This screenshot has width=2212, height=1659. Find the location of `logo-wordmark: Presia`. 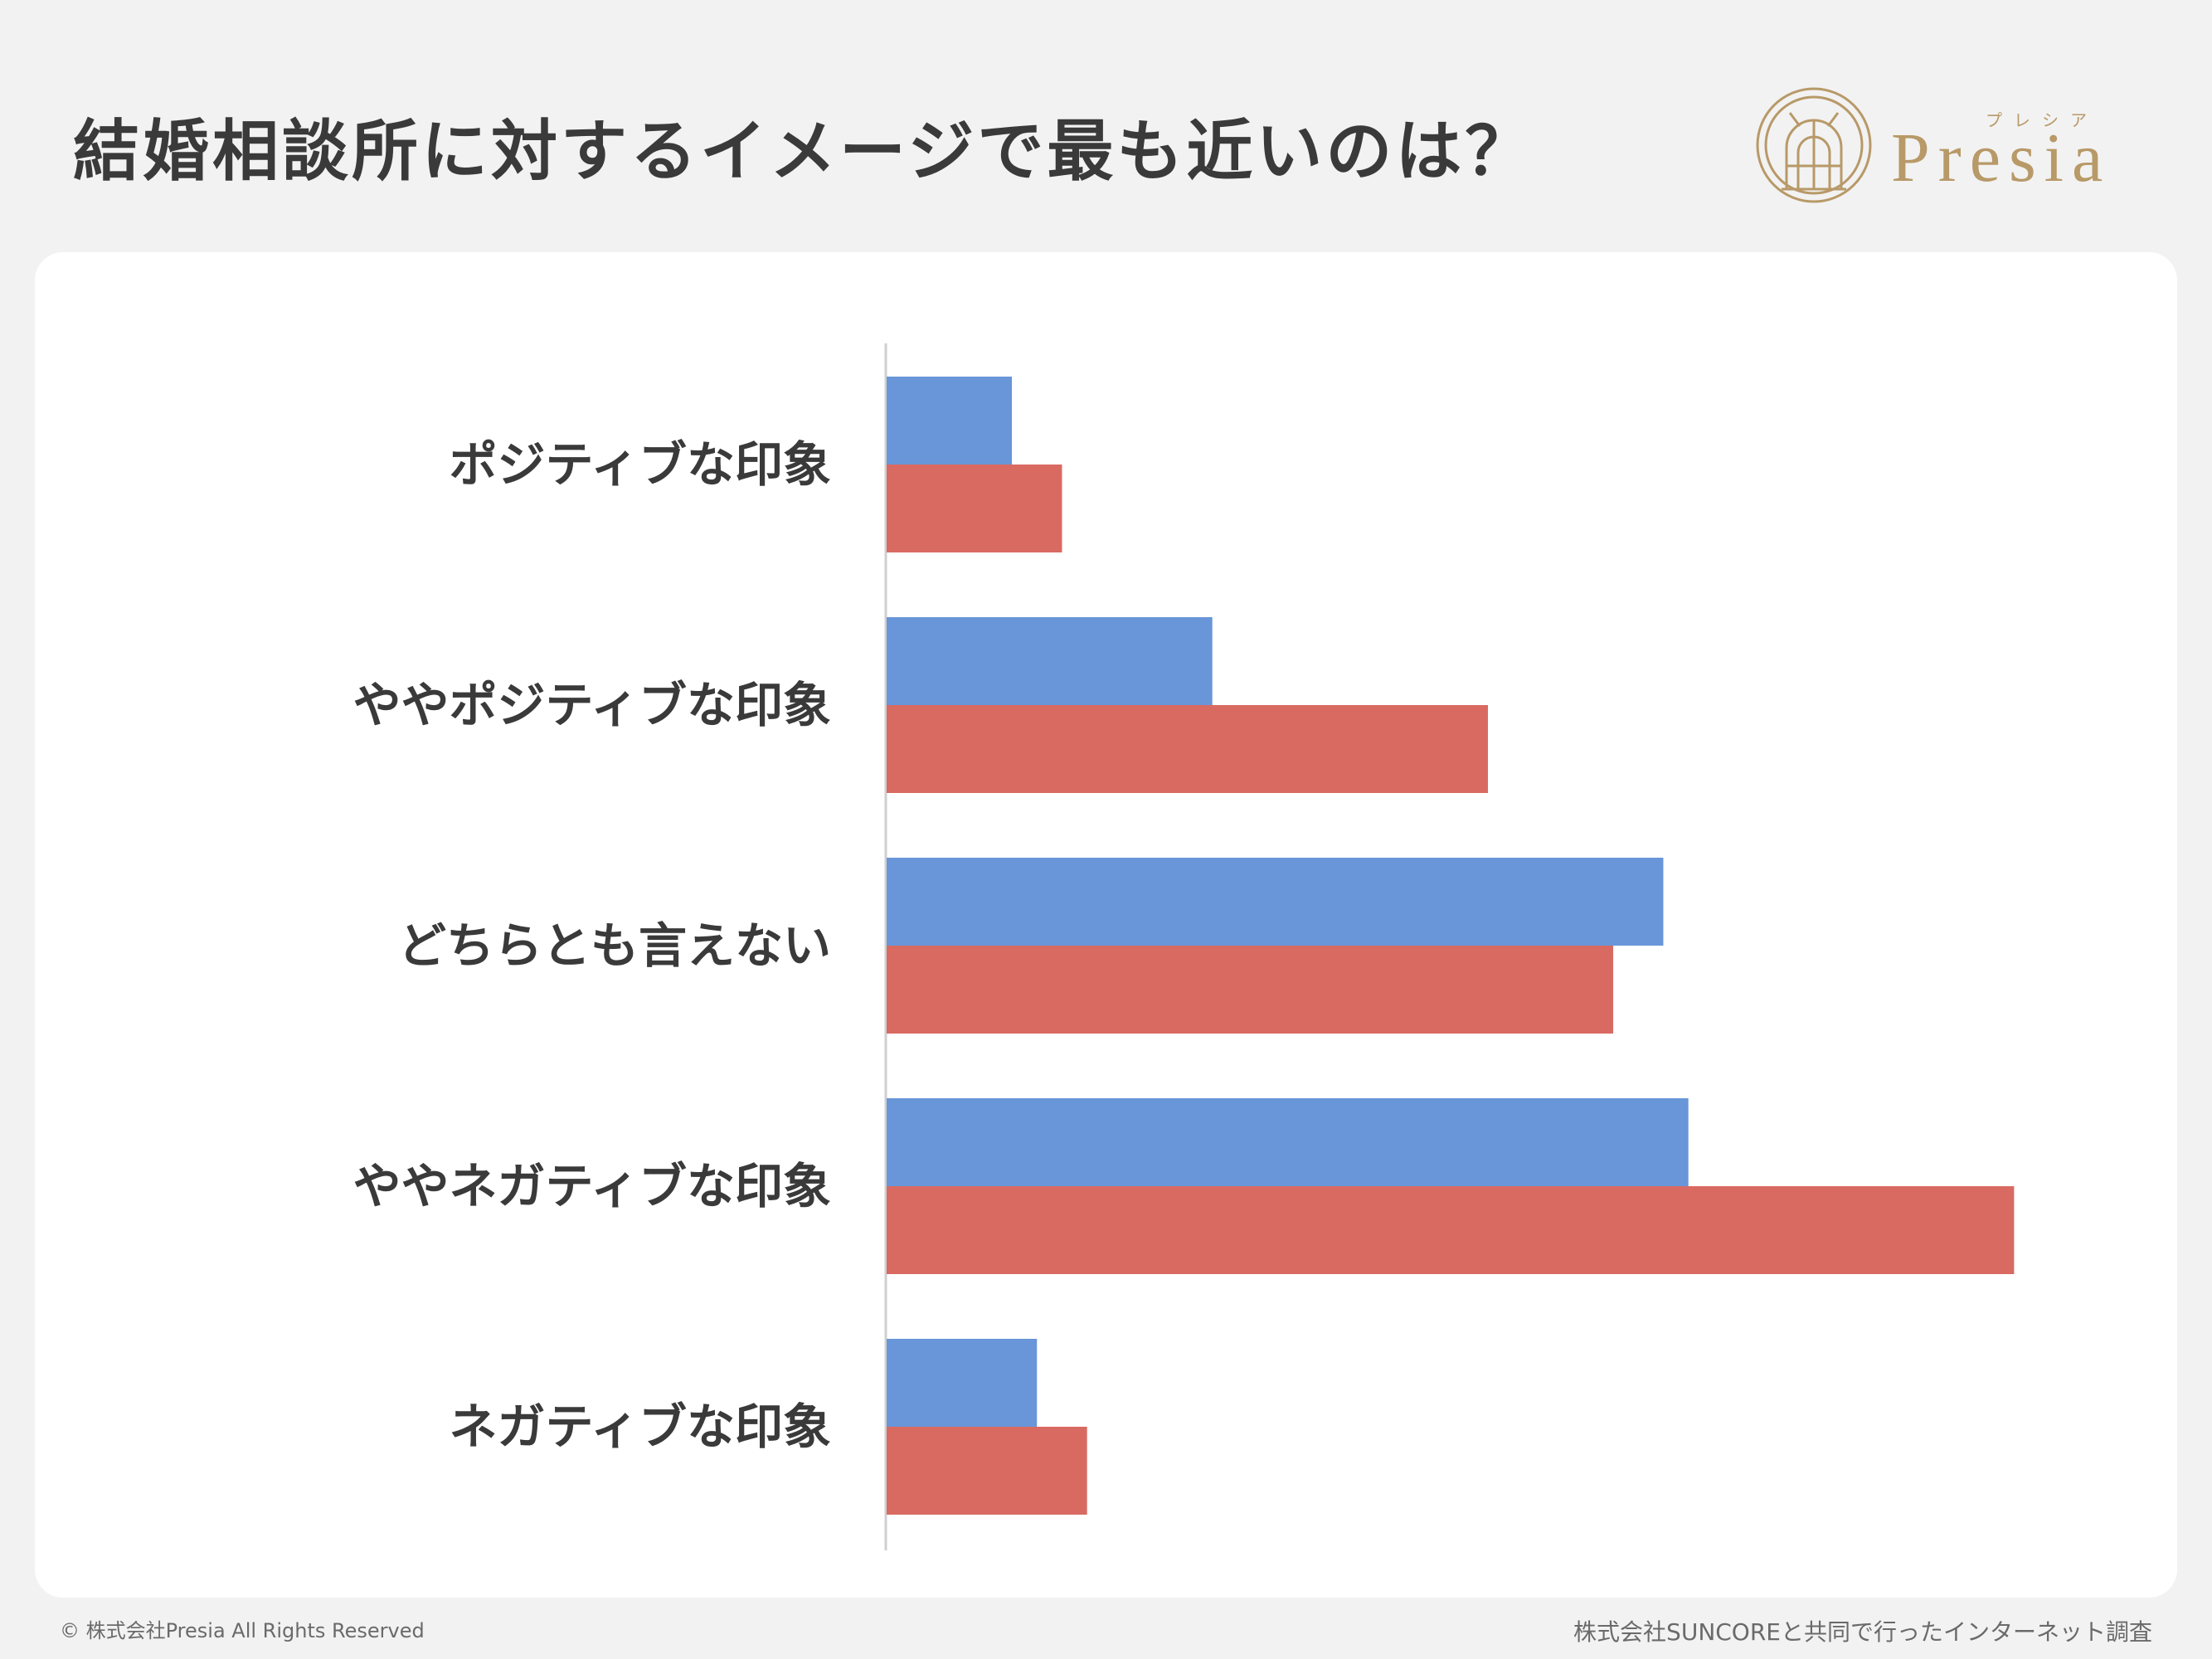

logo-wordmark: Presia is located at coordinates (2001, 158).